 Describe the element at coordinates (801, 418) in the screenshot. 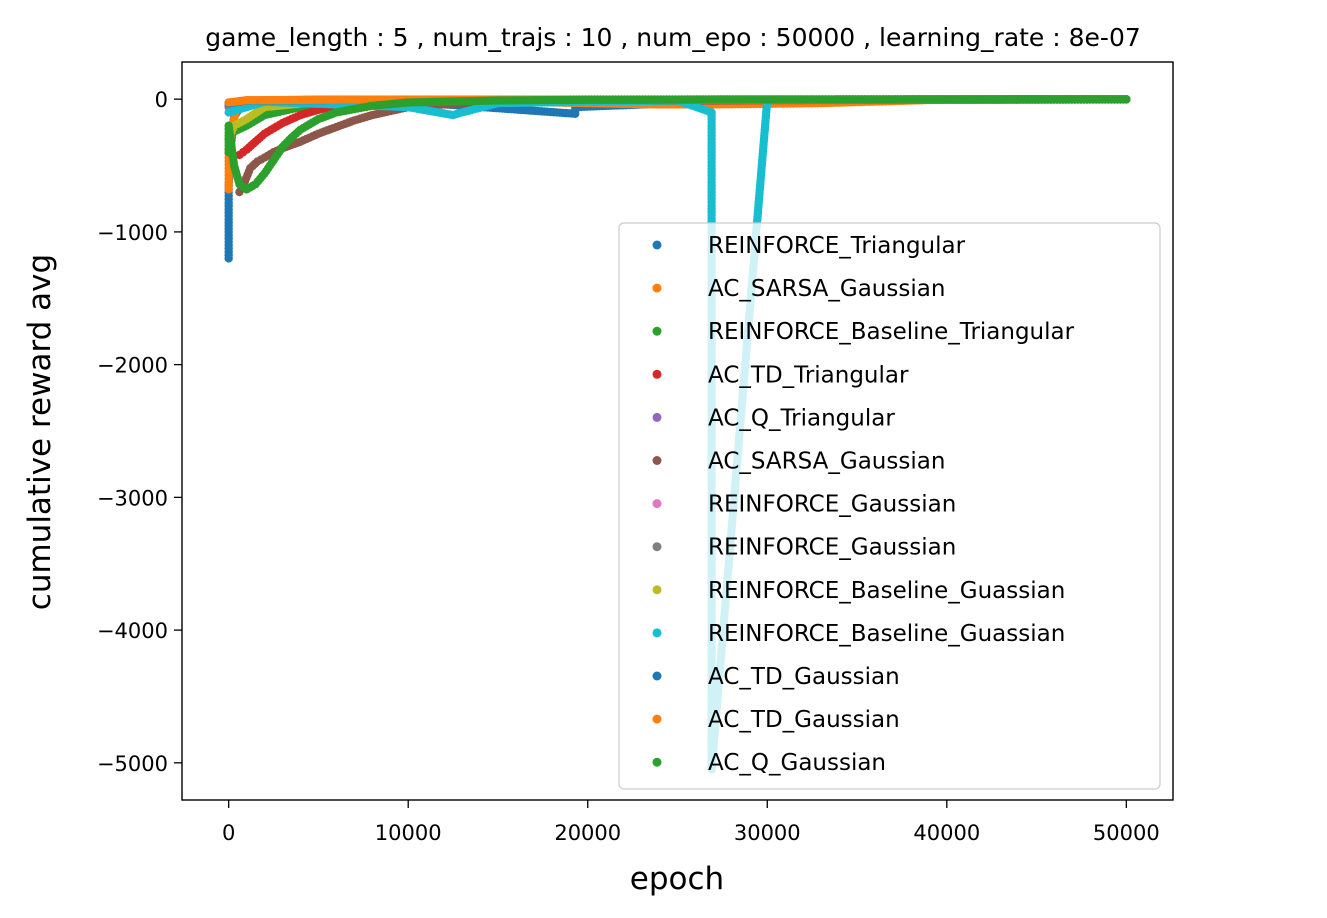

I see `legend-label: AC_Q_Triangular` at that location.